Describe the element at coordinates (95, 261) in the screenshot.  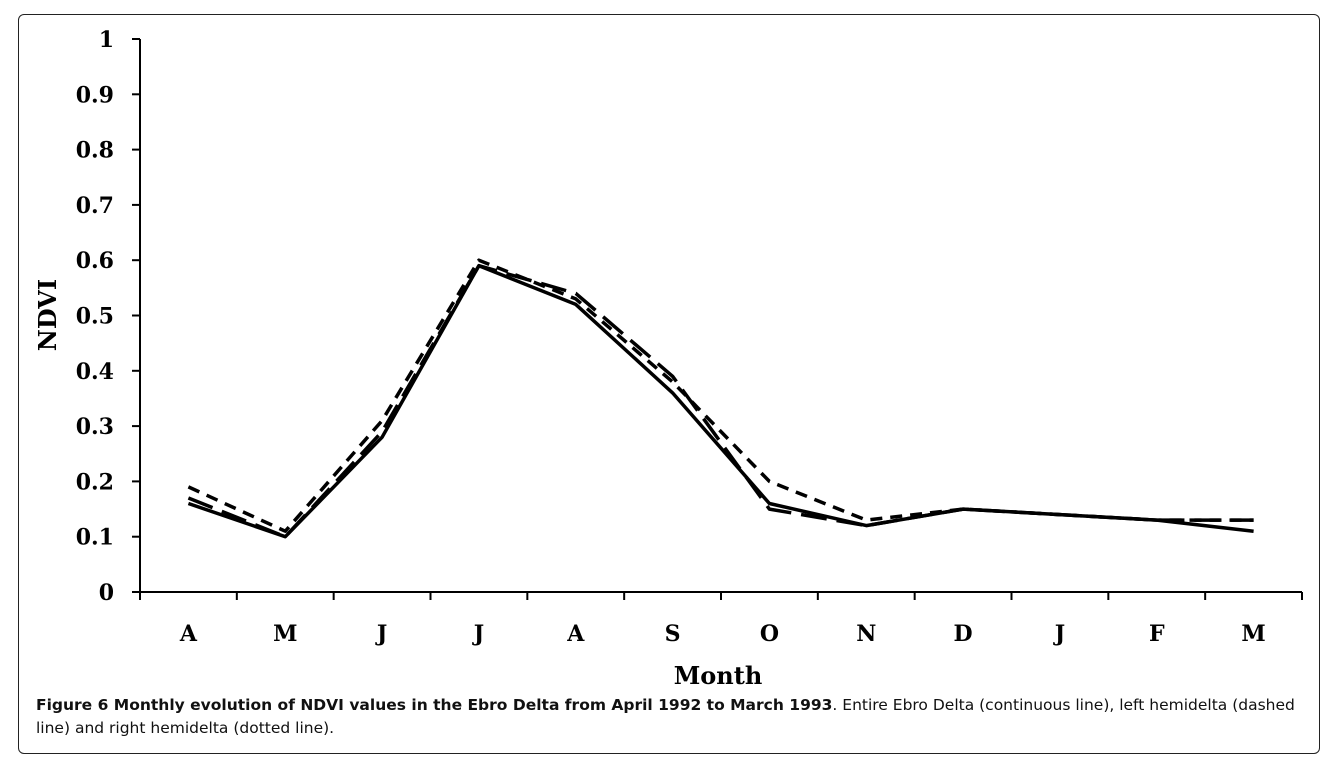
I see `y-tick-label: 0.6` at that location.